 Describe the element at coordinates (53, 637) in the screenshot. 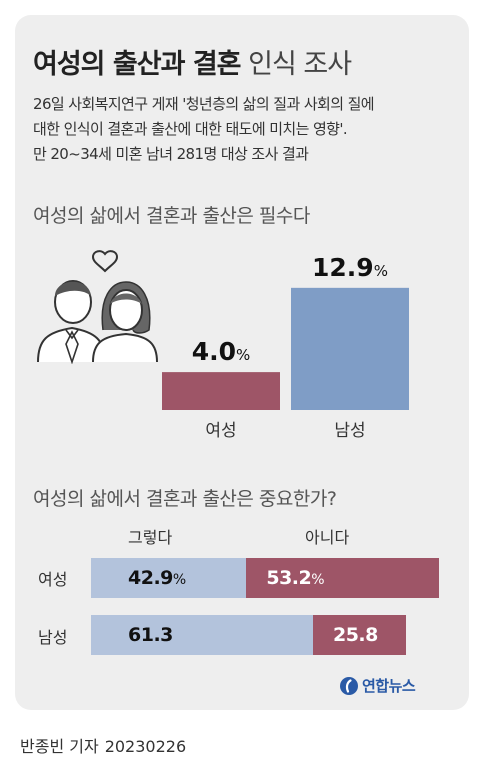

I see `chart2-row-label-men: 남성` at that location.